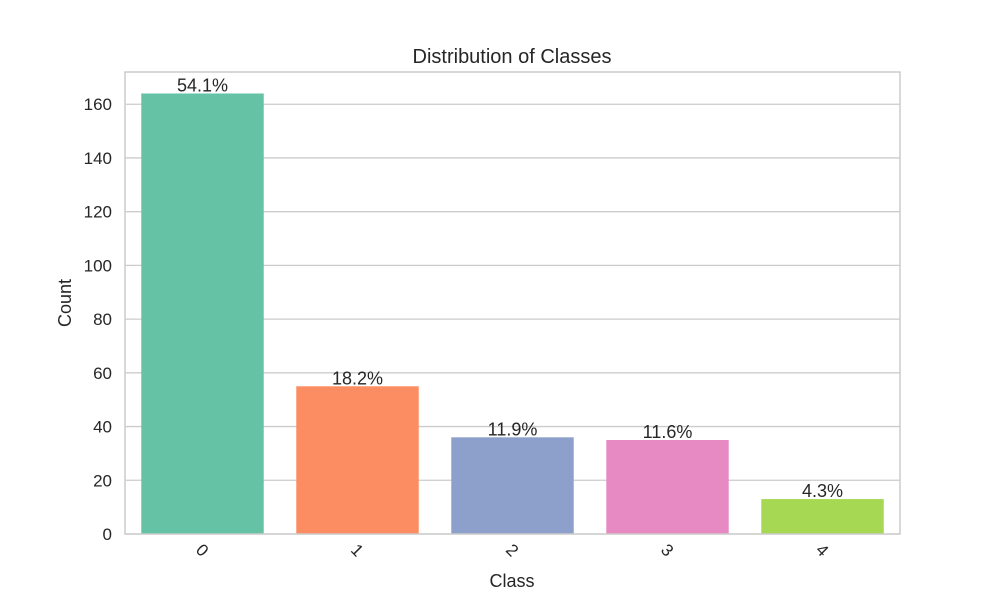 The width and height of the screenshot is (1000, 605). What do you see at coordinates (107, 534) in the screenshot?
I see `y-tick-label: 0` at bounding box center [107, 534].